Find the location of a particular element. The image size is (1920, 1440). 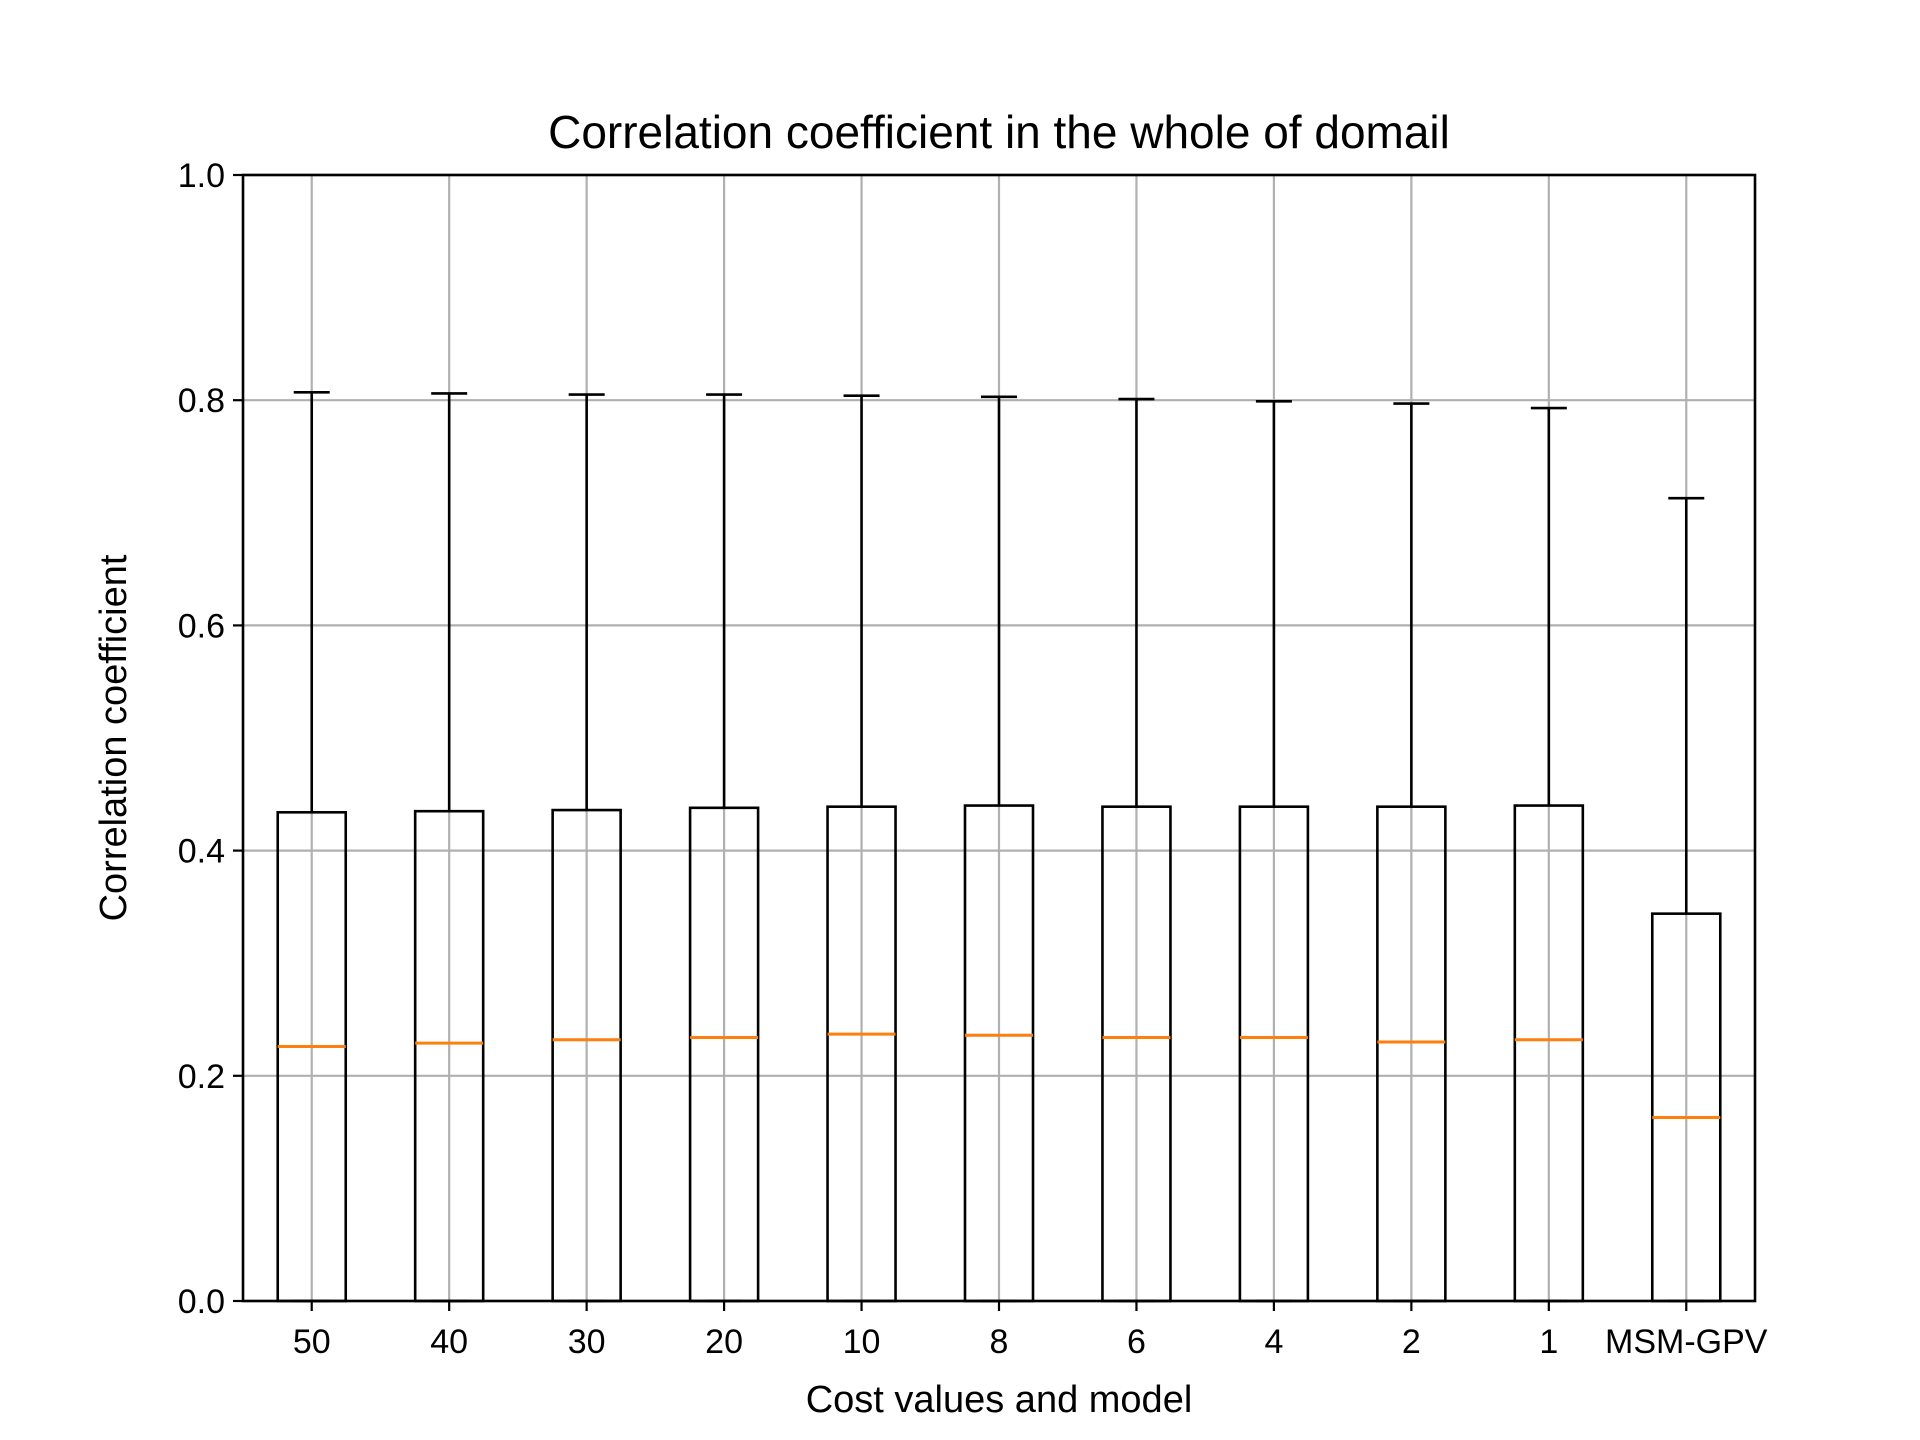

x-tick-label: 40 is located at coordinates (449, 1342).